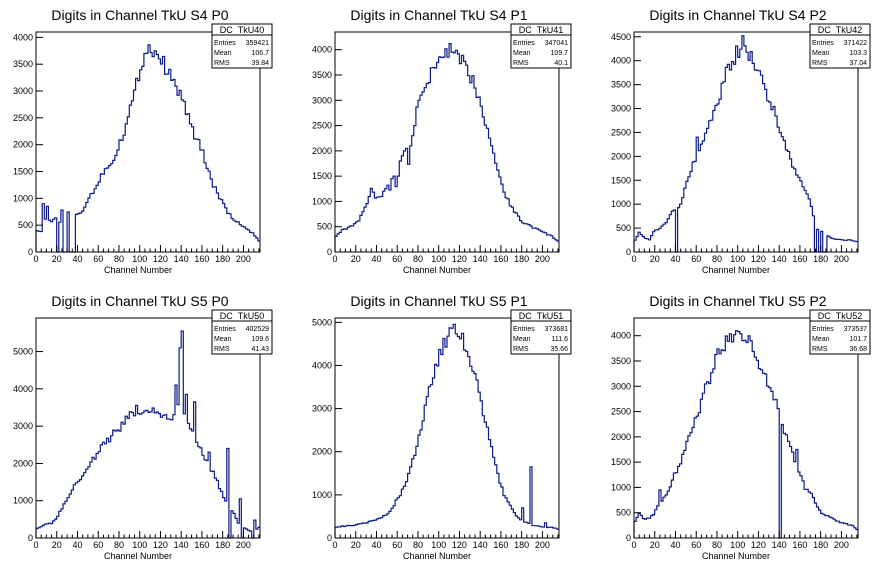 This screenshot has height=574, width=896. Describe the element at coordinates (541, 316) in the screenshot. I see `stats-name: DC_TkU51` at that location.